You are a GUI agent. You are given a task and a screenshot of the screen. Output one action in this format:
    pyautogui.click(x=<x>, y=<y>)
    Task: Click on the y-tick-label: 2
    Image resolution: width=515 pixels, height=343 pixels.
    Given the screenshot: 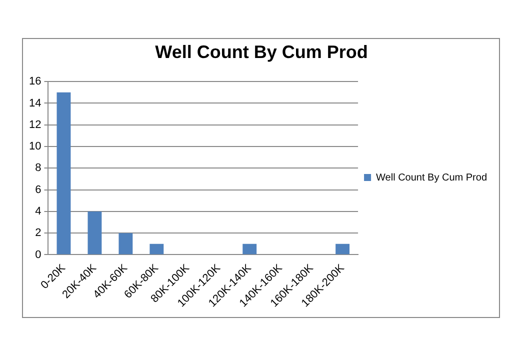 What is the action you would take?
    pyautogui.click(x=38, y=233)
    